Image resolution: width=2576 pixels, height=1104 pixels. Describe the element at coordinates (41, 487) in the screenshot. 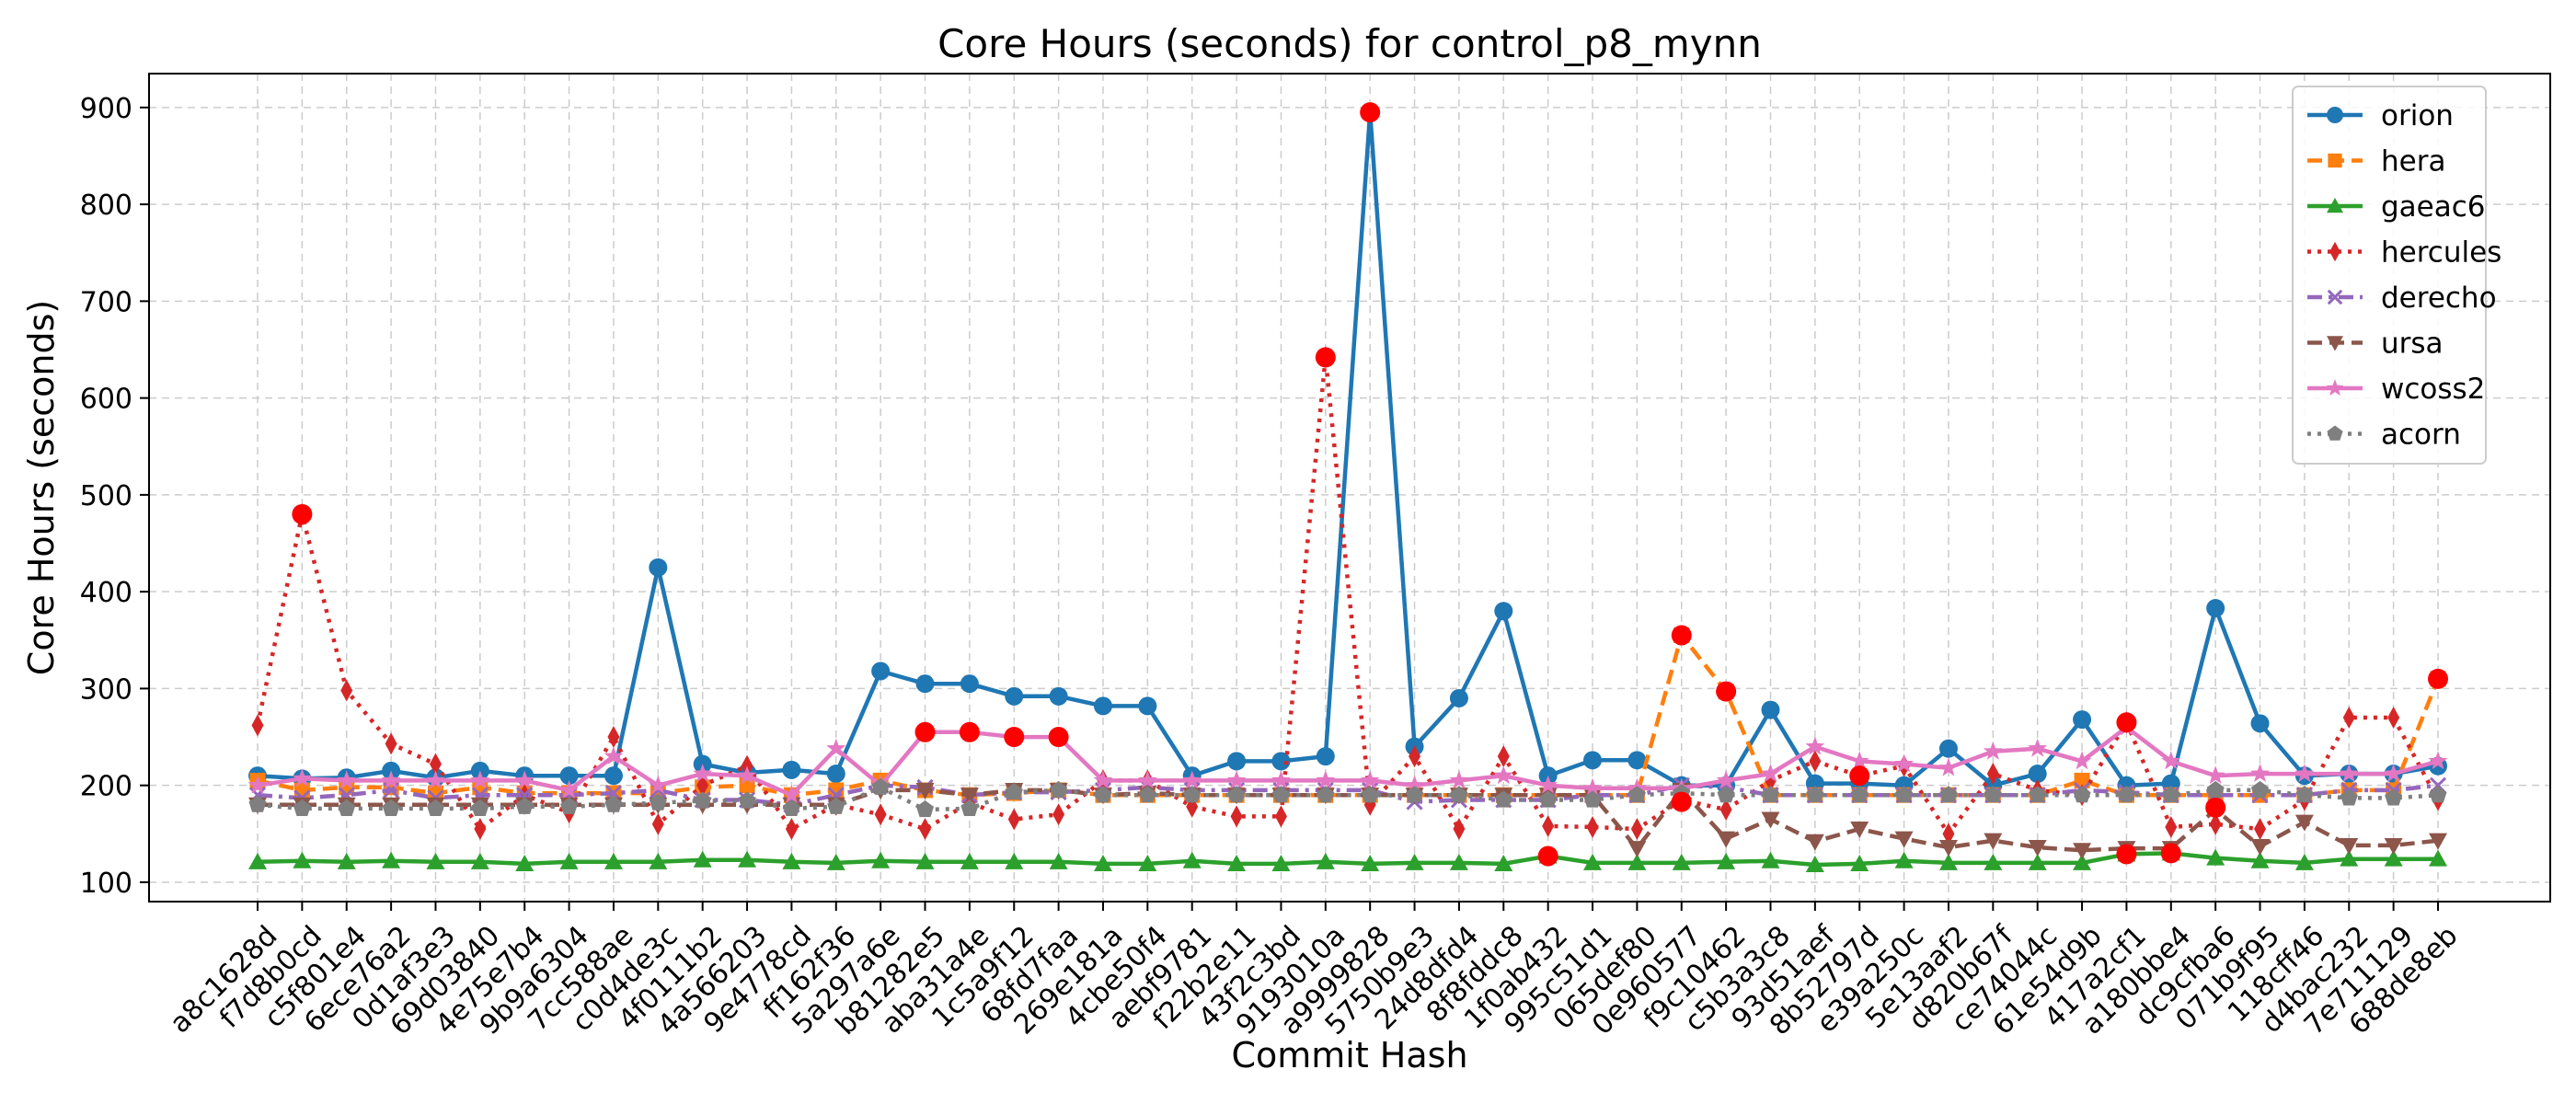

I see `y-axis-label: Core Hours (seconds)` at that location.